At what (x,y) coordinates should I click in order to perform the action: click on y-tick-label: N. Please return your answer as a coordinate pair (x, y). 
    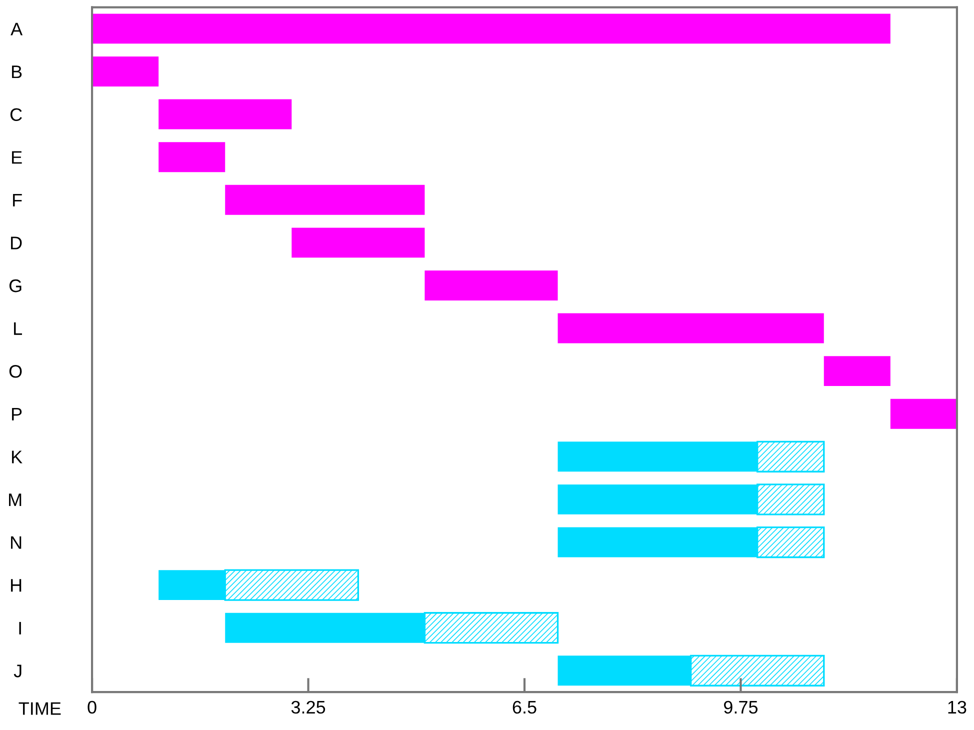
    Looking at the image, I should click on (16, 542).